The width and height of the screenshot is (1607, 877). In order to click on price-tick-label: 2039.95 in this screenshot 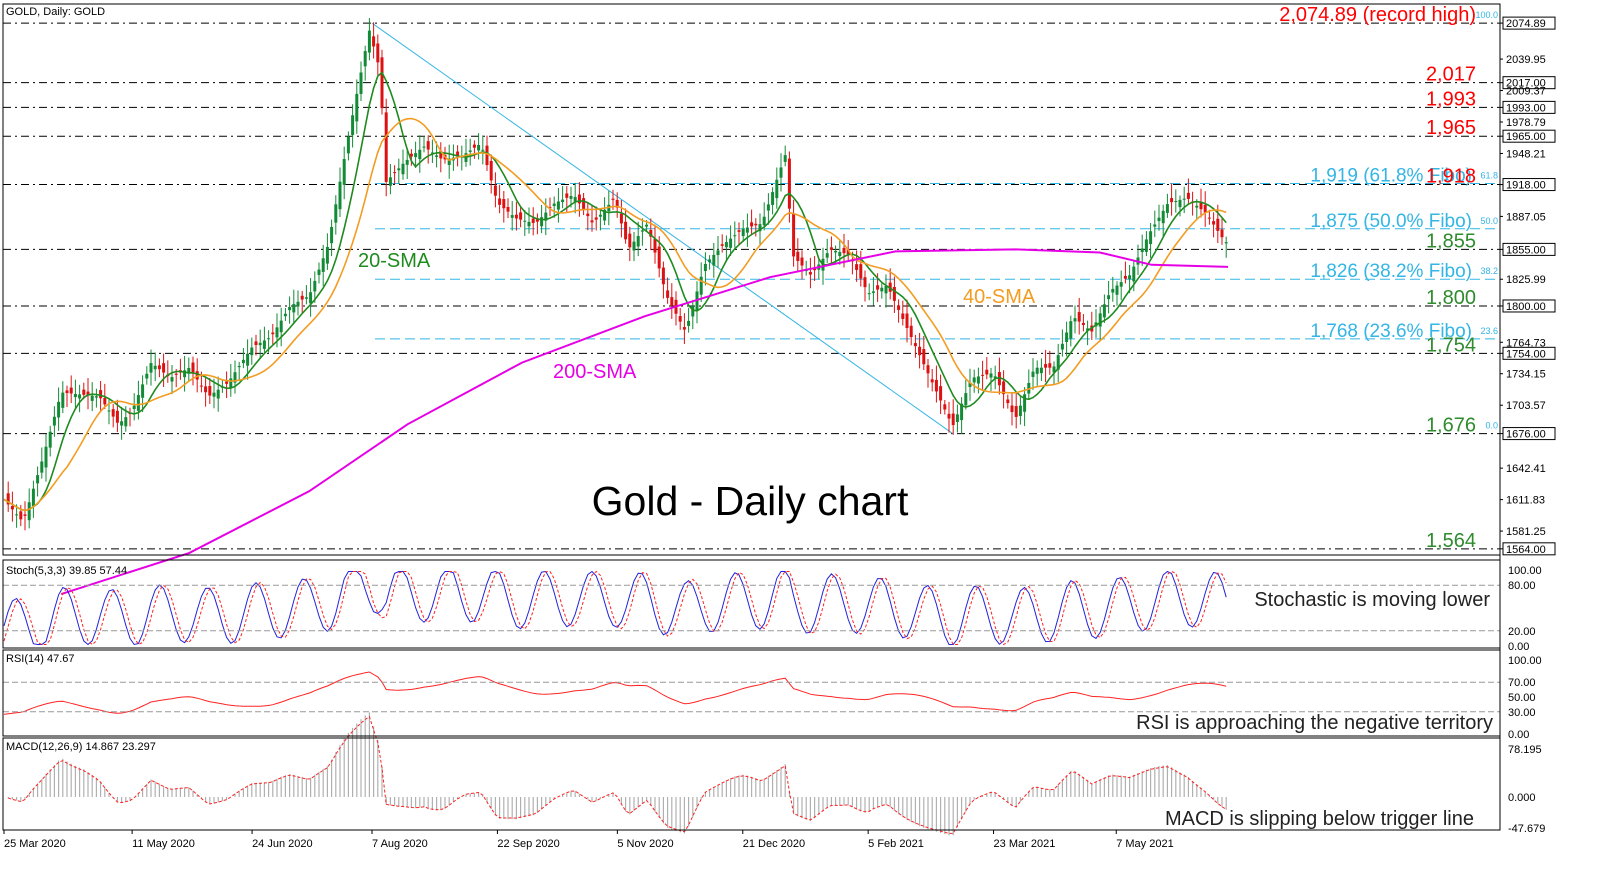, I will do `click(1526, 60)`.